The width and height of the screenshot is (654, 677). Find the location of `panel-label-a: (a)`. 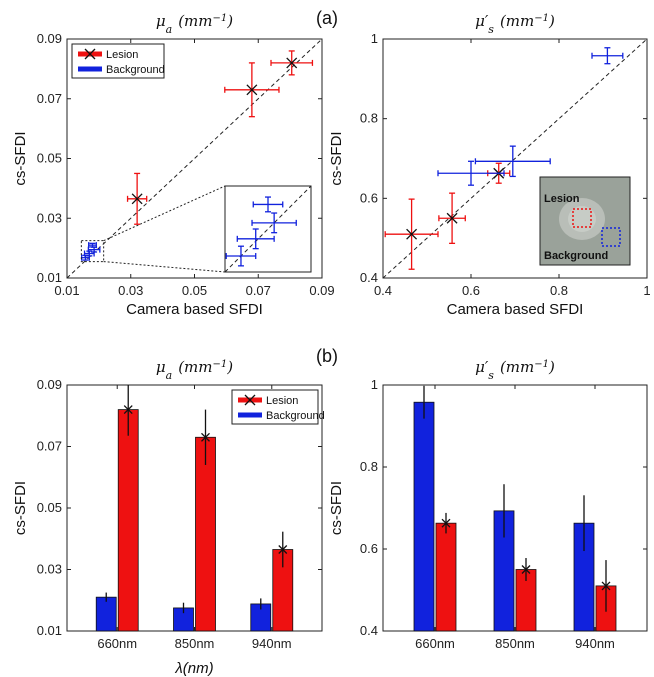

panel-label-a: (a) is located at coordinates (327, 18).